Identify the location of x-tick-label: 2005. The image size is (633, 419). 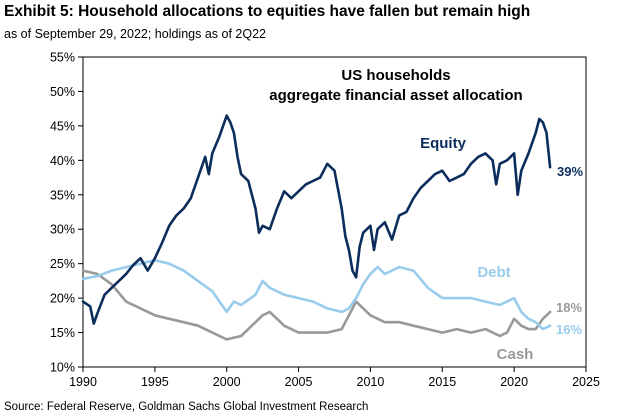
(299, 382).